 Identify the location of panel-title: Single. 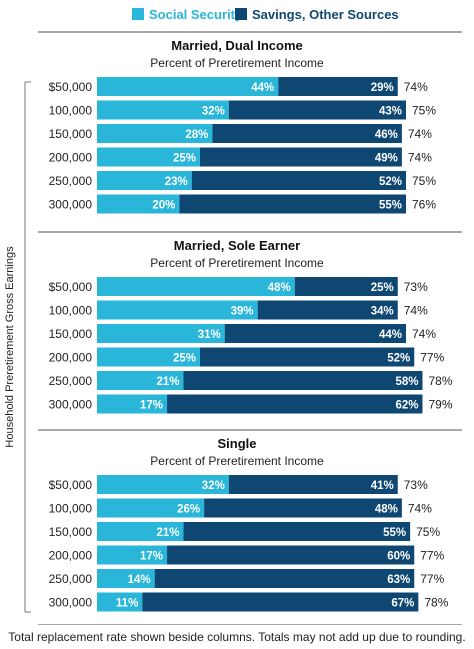
(236, 443).